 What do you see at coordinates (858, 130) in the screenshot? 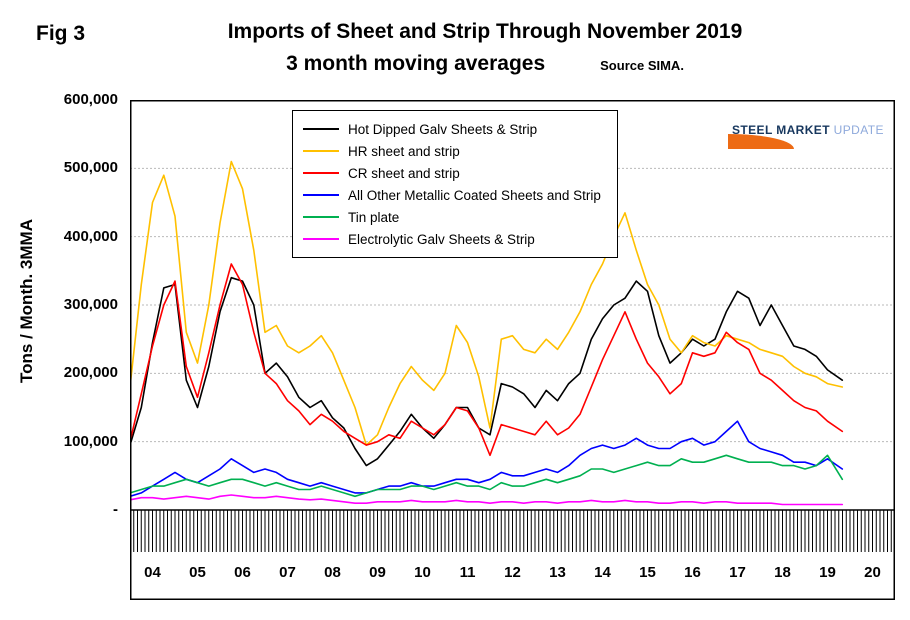
I see `logo-text-update: UPDATE` at bounding box center [858, 130].